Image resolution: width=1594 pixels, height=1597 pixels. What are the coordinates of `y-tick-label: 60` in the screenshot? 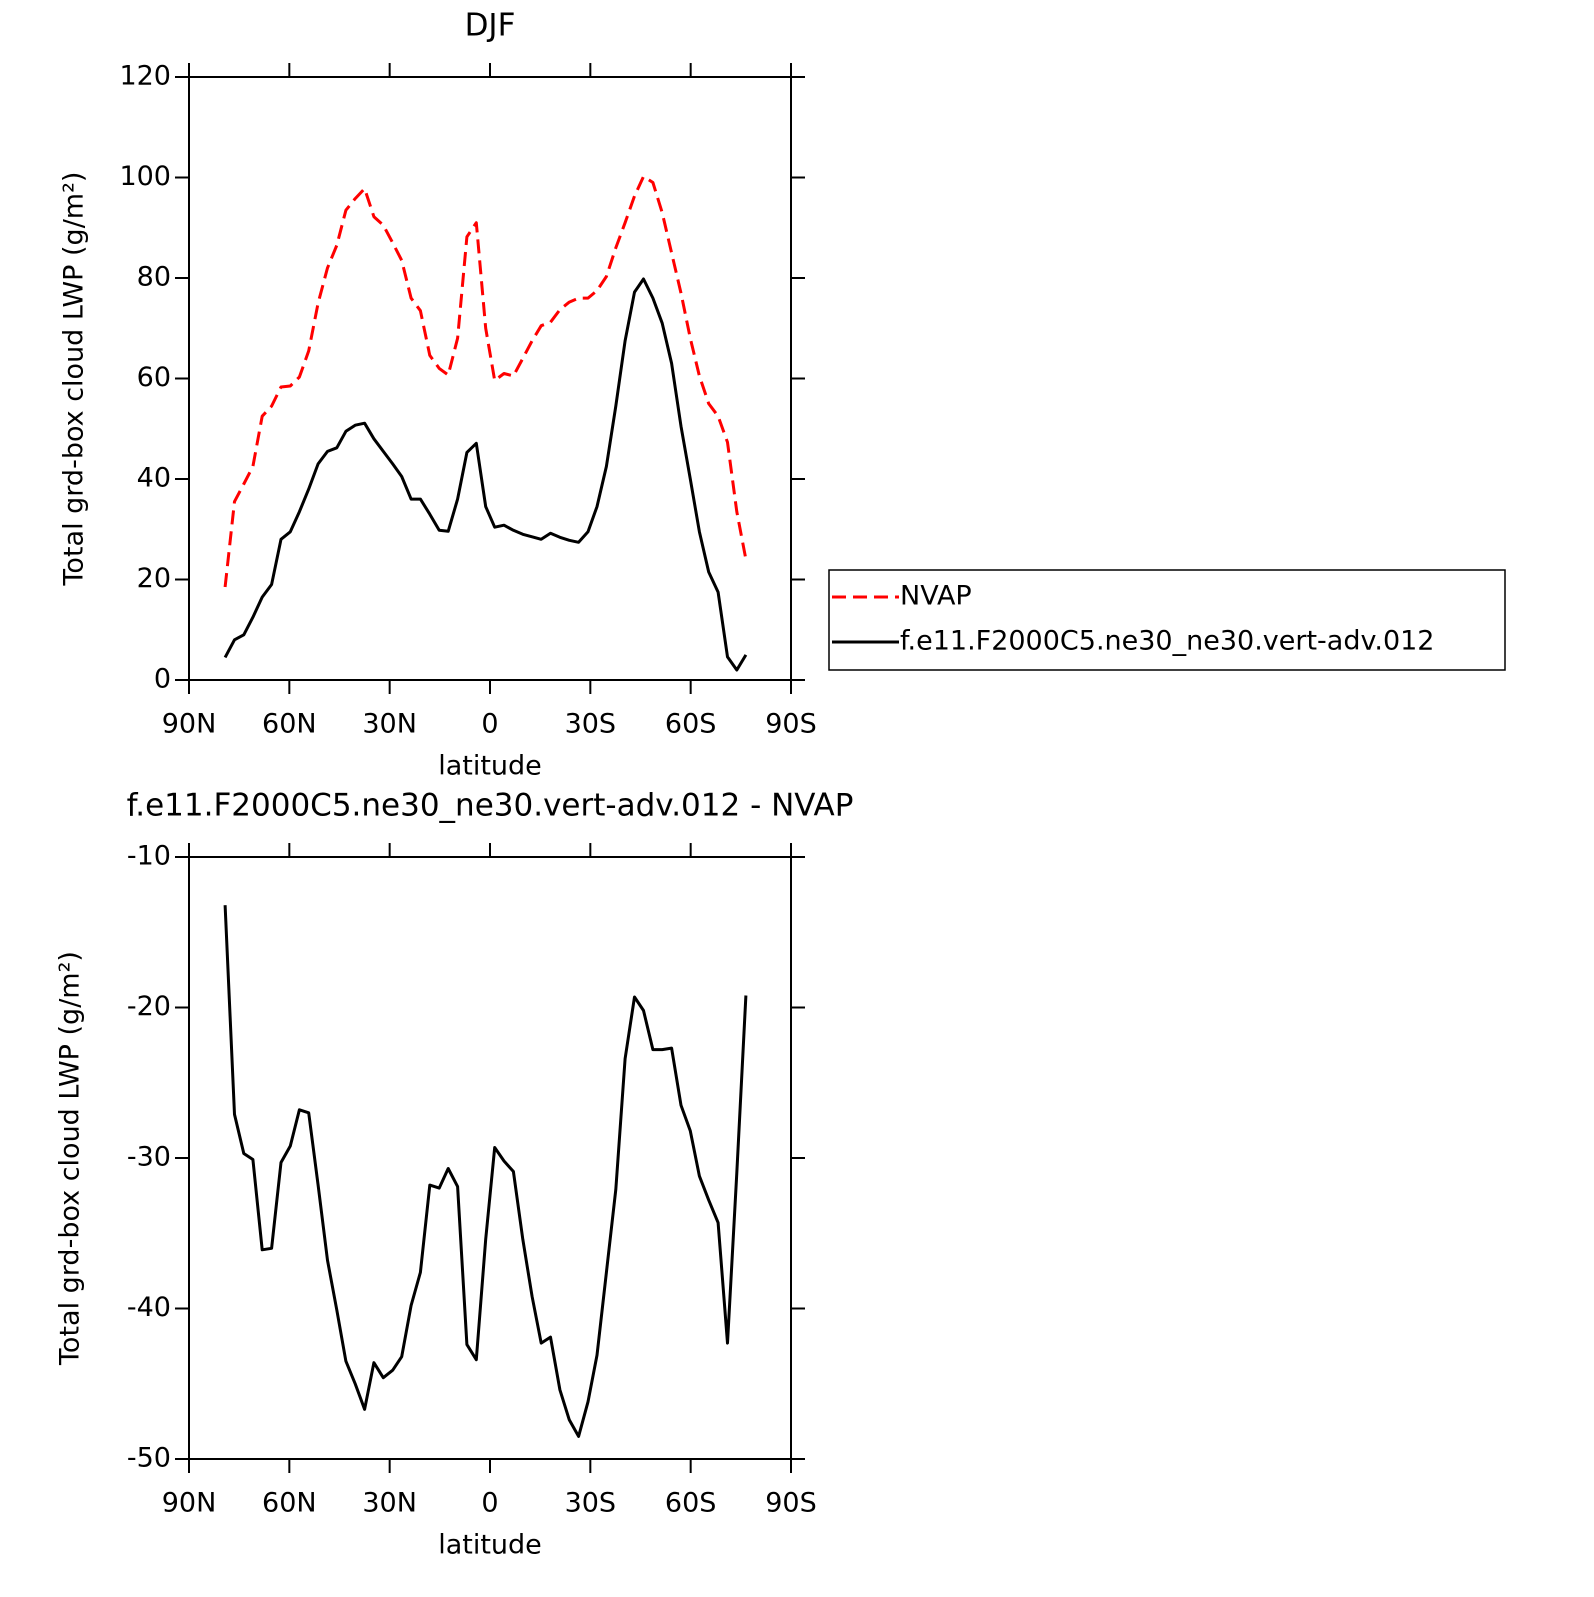 It's located at (154, 377).